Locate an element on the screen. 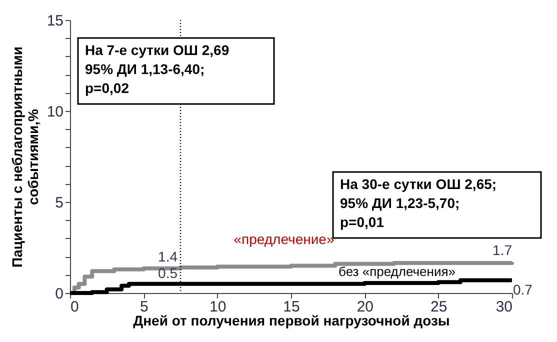 The width and height of the screenshot is (557, 342). x-tick-label: 30 is located at coordinates (504, 307).